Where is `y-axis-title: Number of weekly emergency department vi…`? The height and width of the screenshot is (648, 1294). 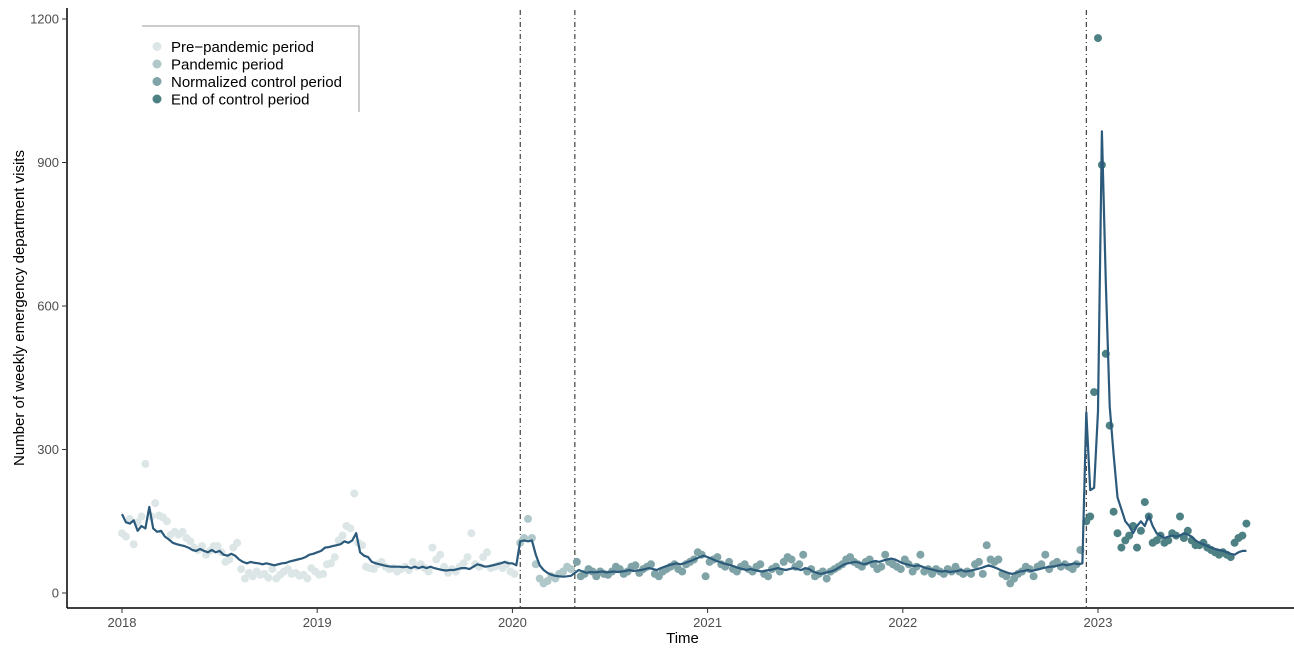 y-axis-title: Number of weekly emergency department vi… is located at coordinates (19, 308).